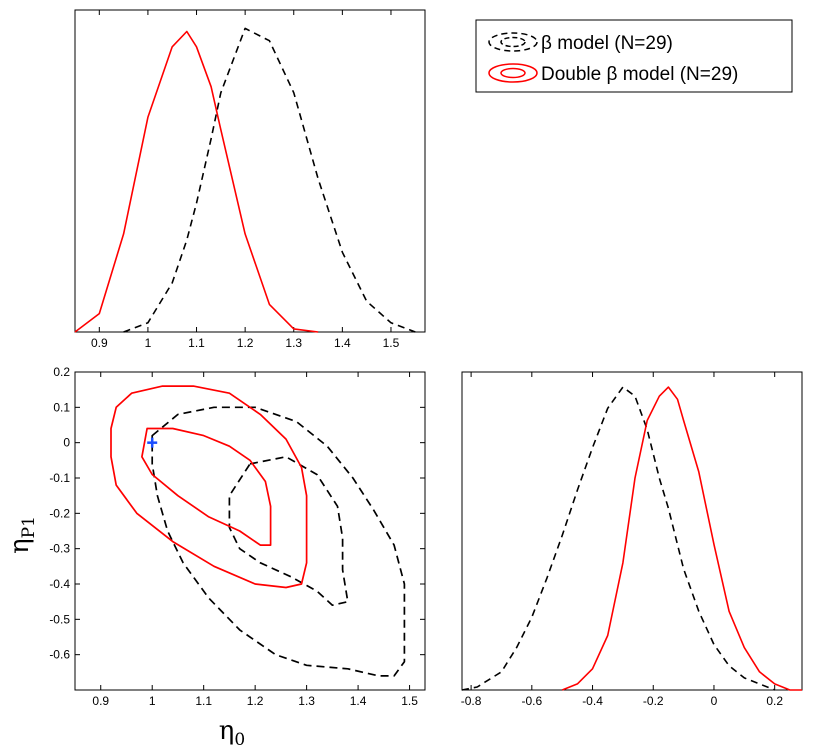 Image resolution: width=830 pixels, height=755 pixels. What do you see at coordinates (59, 549) in the screenshot?
I see `joint-ytick-label: -0.3` at bounding box center [59, 549].